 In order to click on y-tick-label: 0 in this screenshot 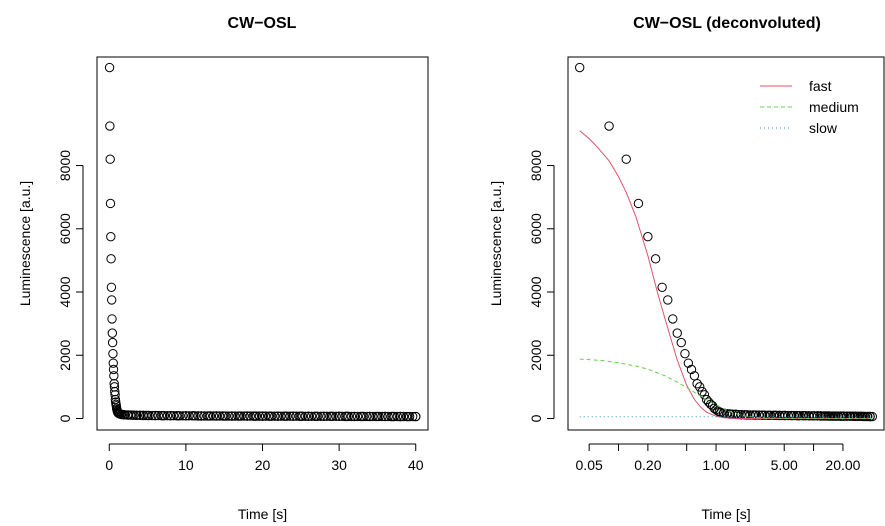, I will do `click(65, 418)`.